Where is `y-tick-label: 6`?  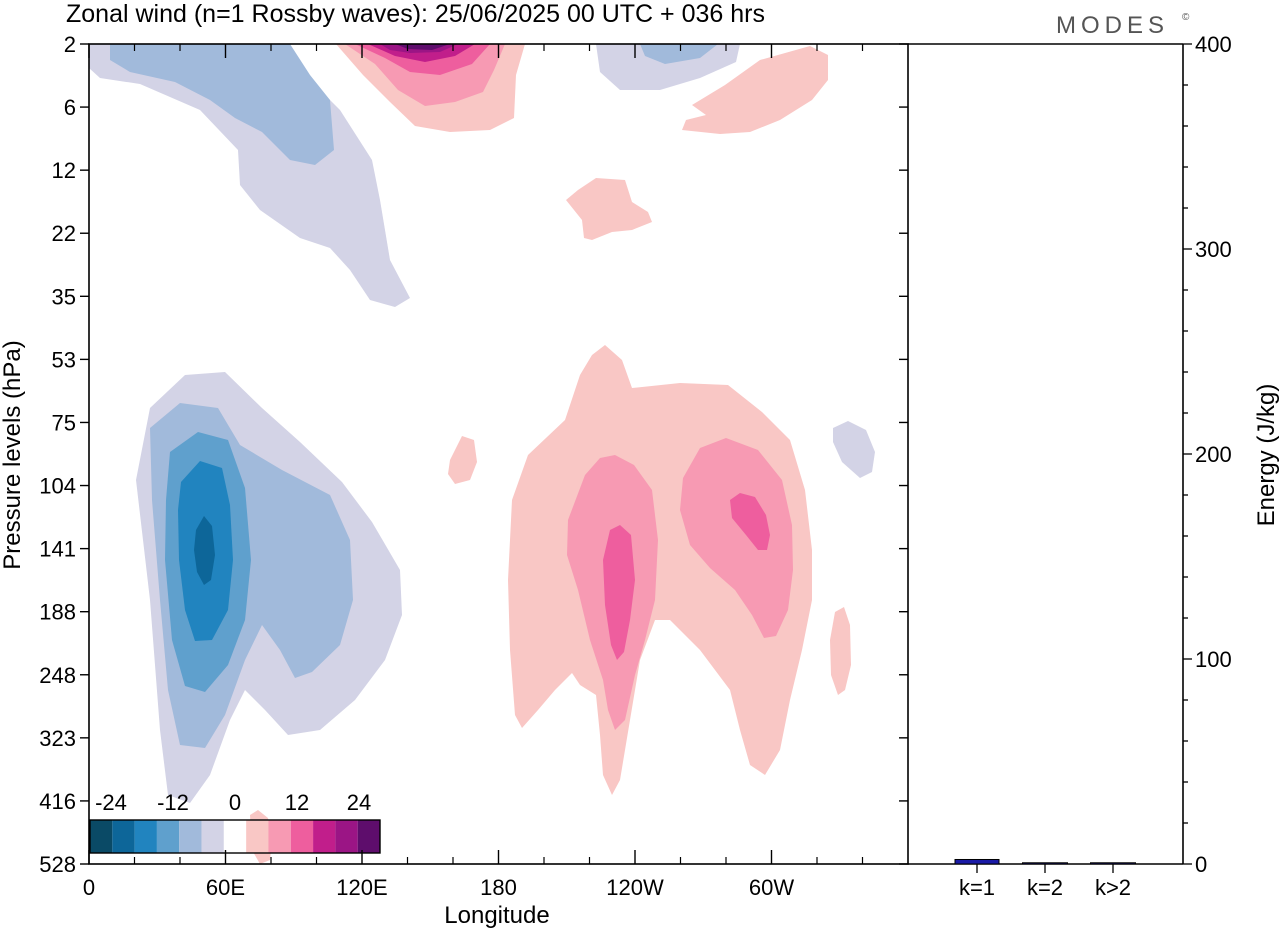 y-tick-label: 6 is located at coordinates (70, 107).